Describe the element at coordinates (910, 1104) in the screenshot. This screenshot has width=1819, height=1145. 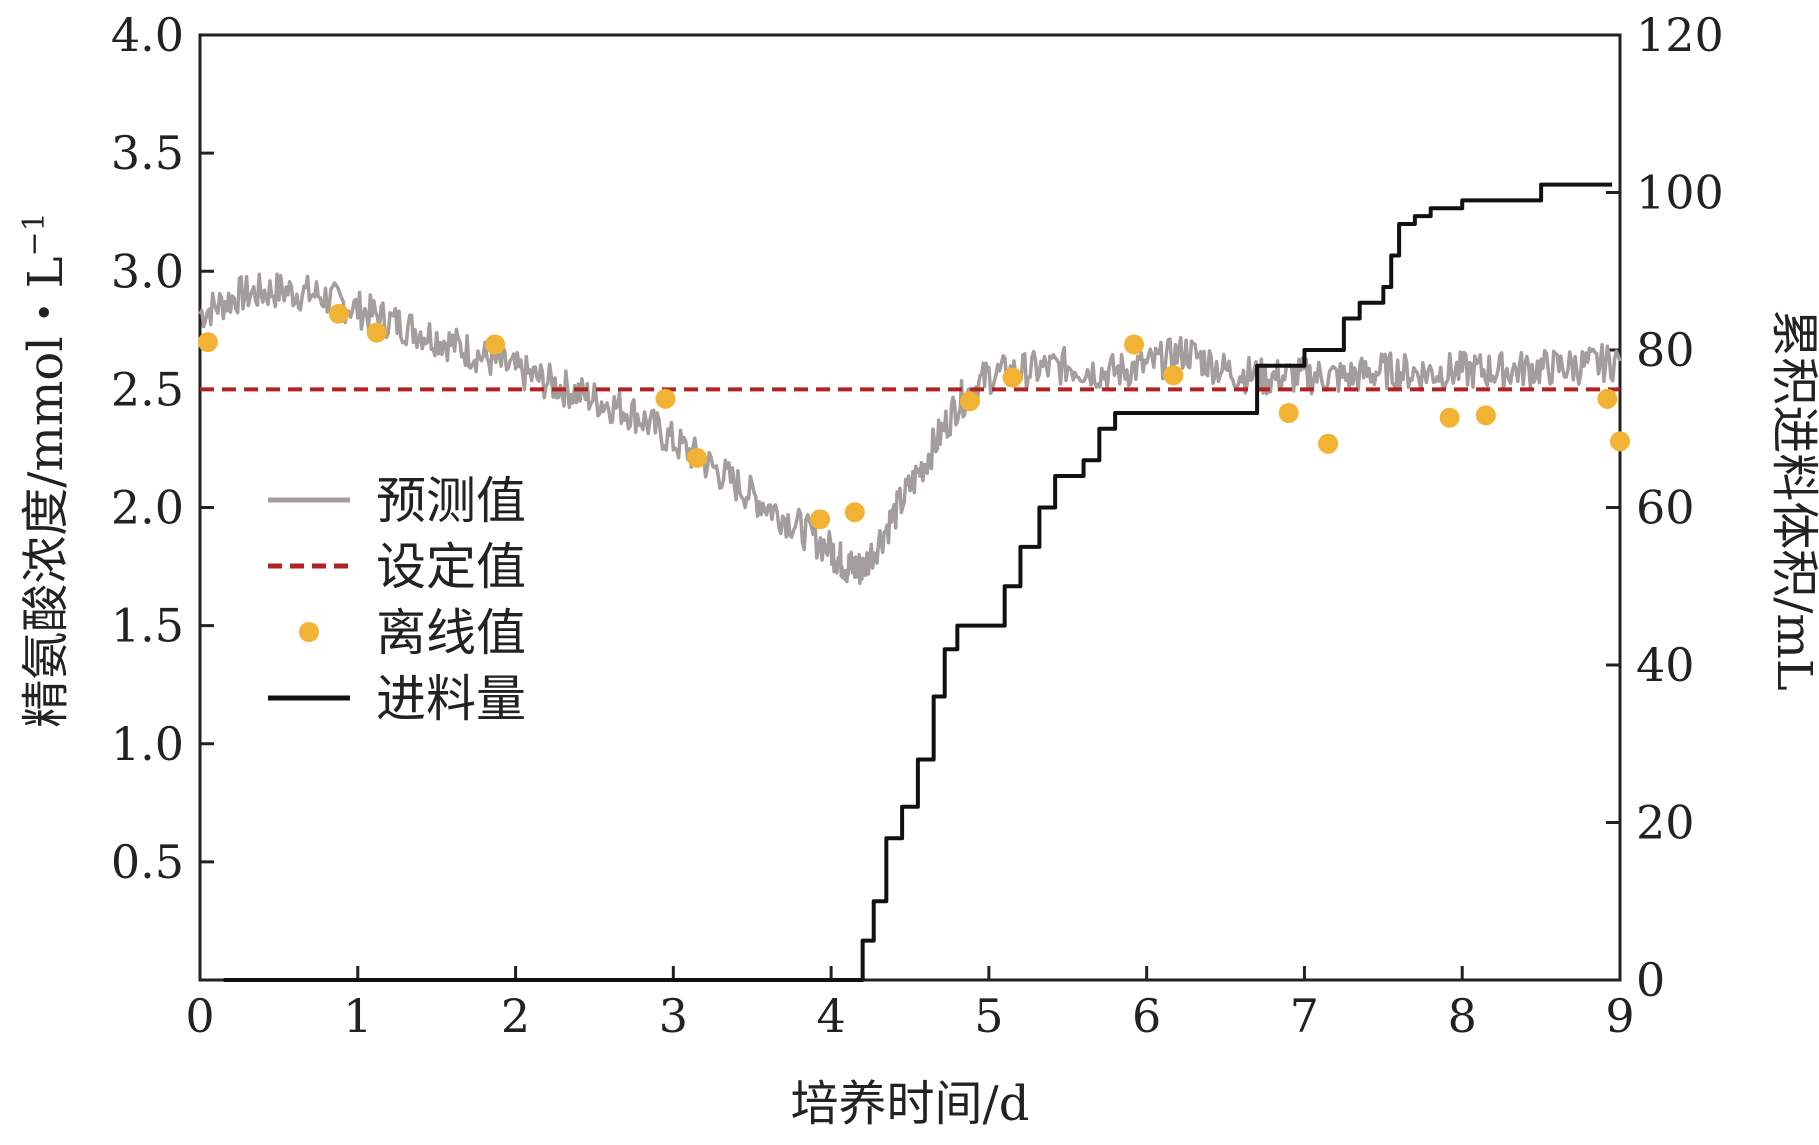
I see `x-axis-title: 培养时间/d` at that location.